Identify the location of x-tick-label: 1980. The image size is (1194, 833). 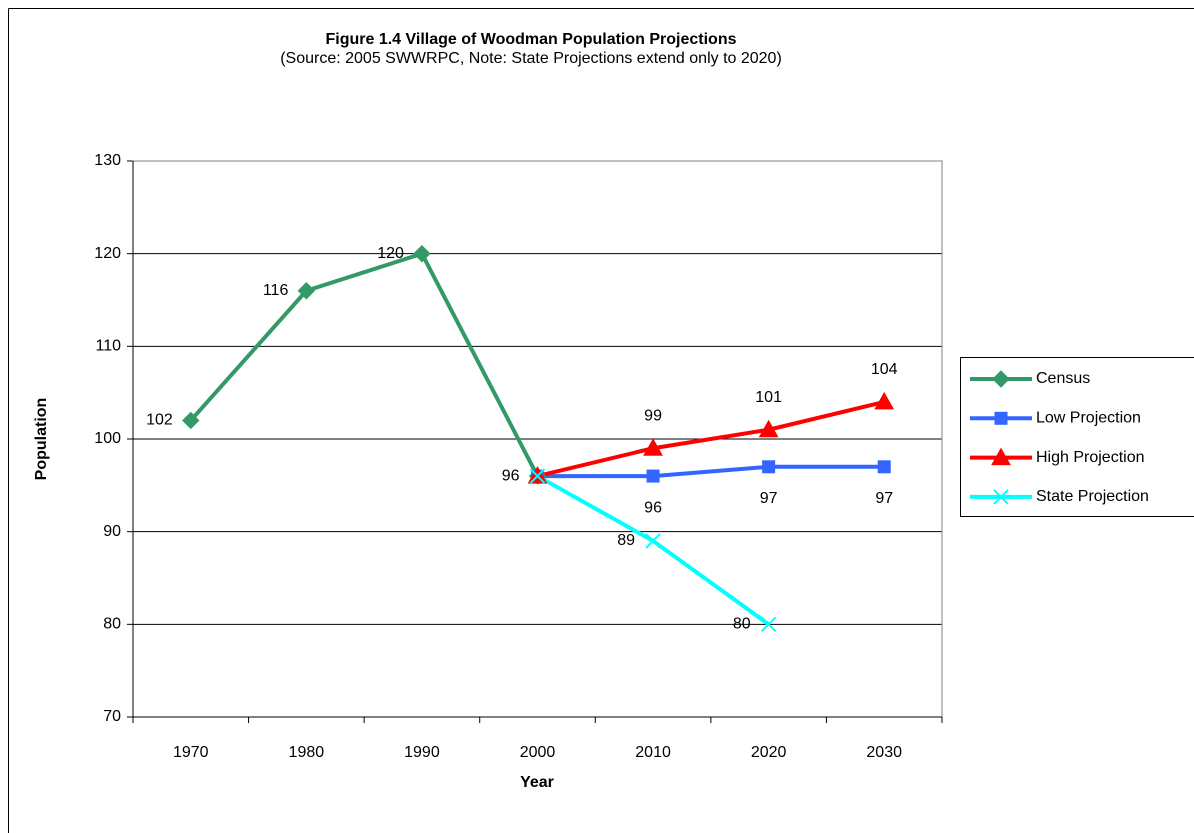
(307, 752).